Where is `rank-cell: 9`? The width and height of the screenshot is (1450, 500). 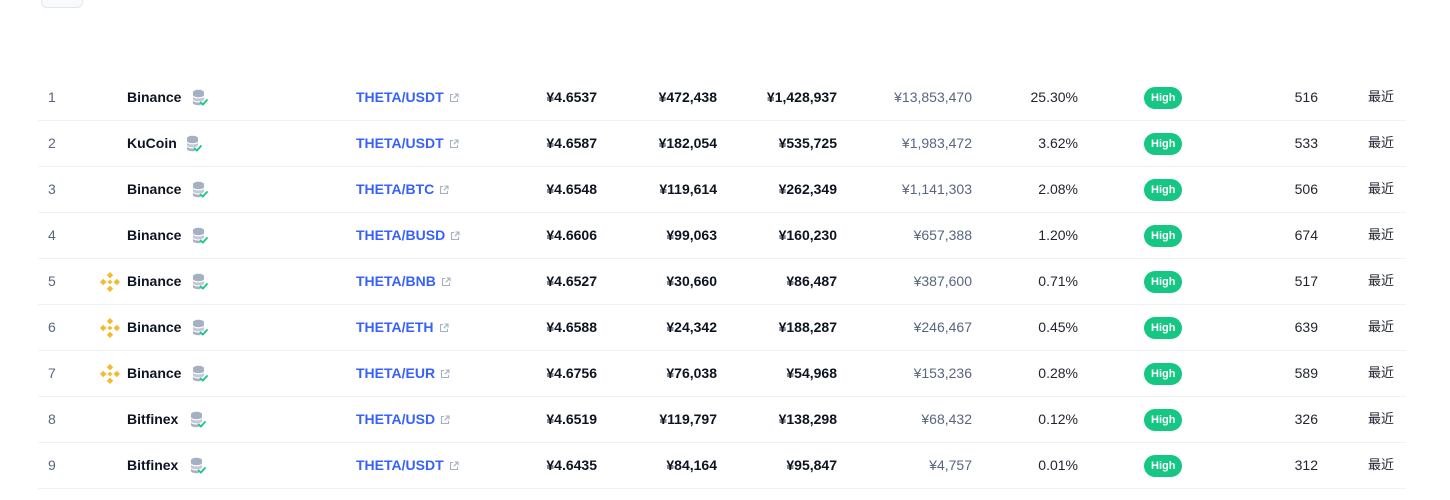 rank-cell: 9 is located at coordinates (52, 465).